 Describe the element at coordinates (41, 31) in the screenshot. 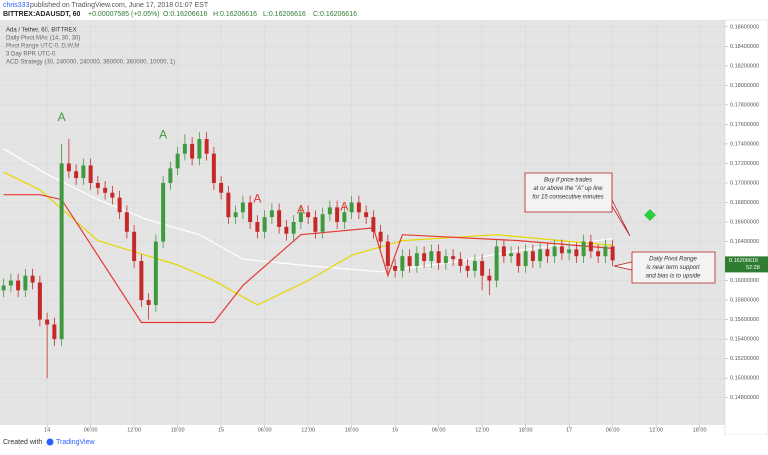

I see `legend-entry: Ada / Tether, 60, BITTREX` at that location.